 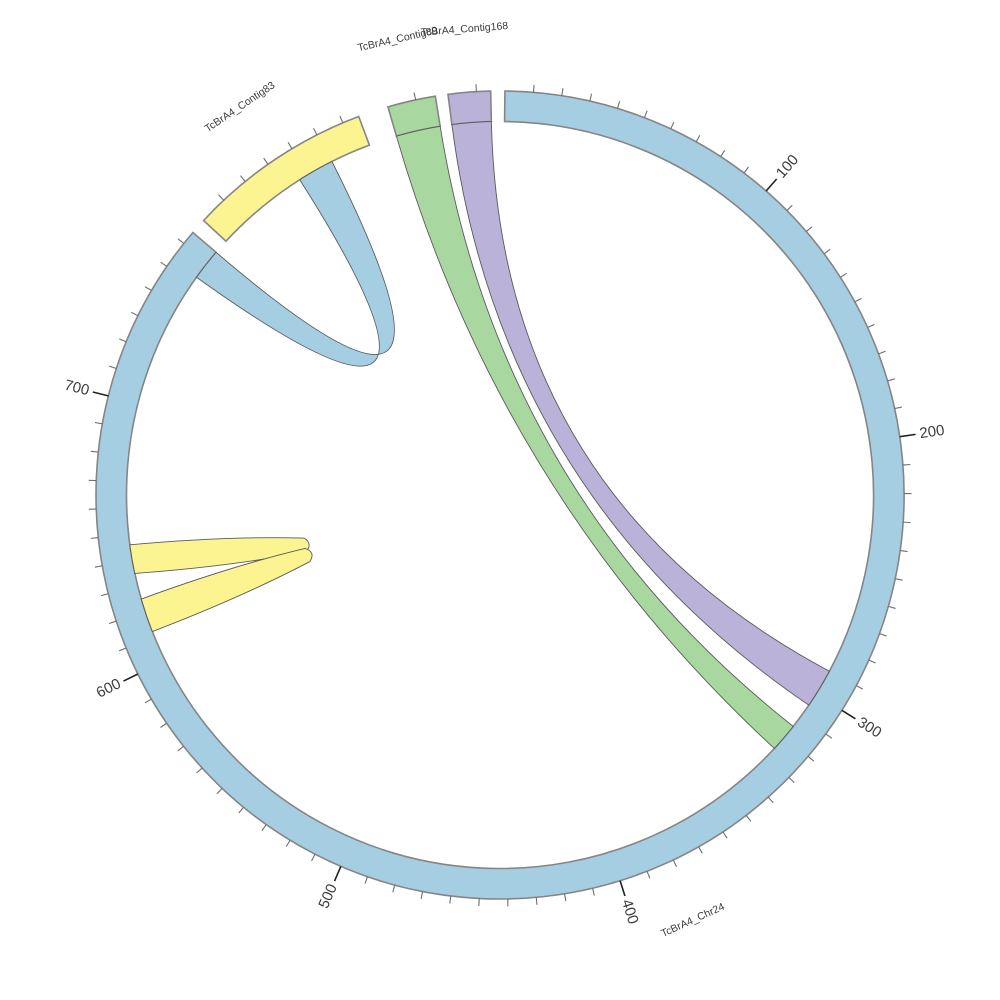 What do you see at coordinates (286, 179) in the screenshot?
I see `sector-arc-contig83` at bounding box center [286, 179].